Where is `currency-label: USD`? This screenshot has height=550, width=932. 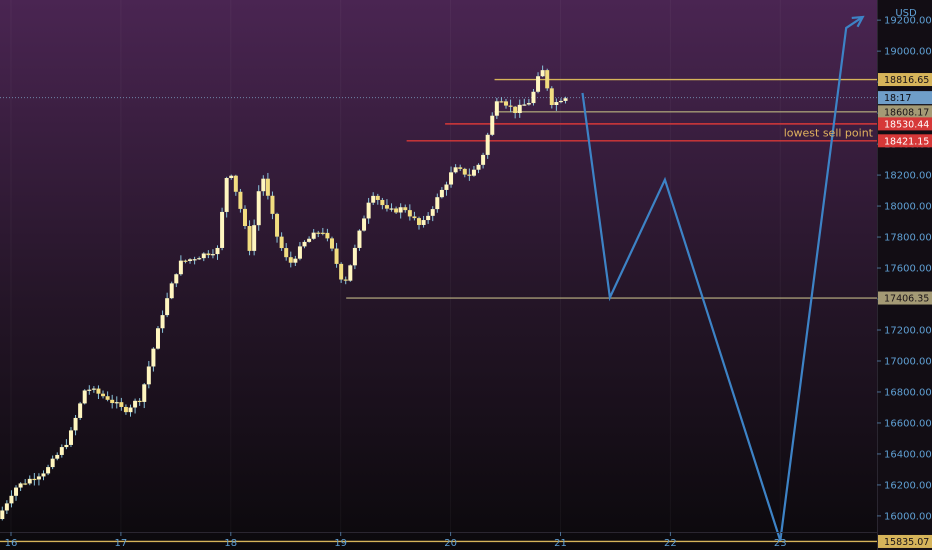 currency-label: USD is located at coordinates (906, 13).